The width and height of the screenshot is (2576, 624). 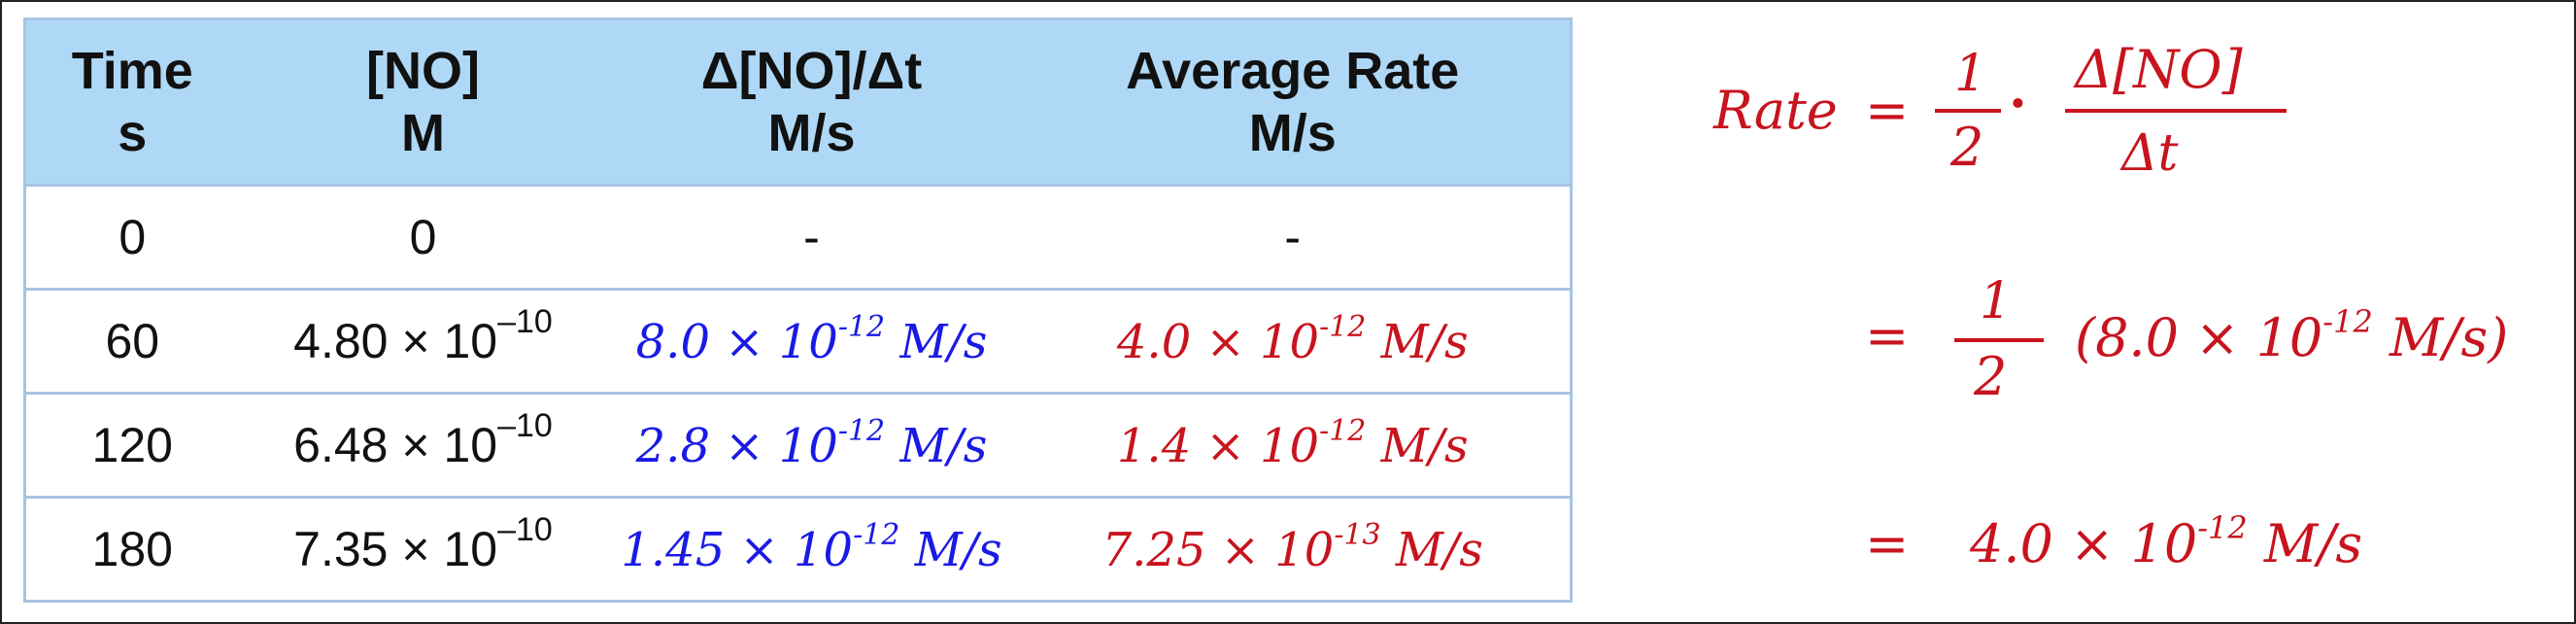 What do you see at coordinates (811, 133) in the screenshot?
I see `header-unit: M/s` at bounding box center [811, 133].